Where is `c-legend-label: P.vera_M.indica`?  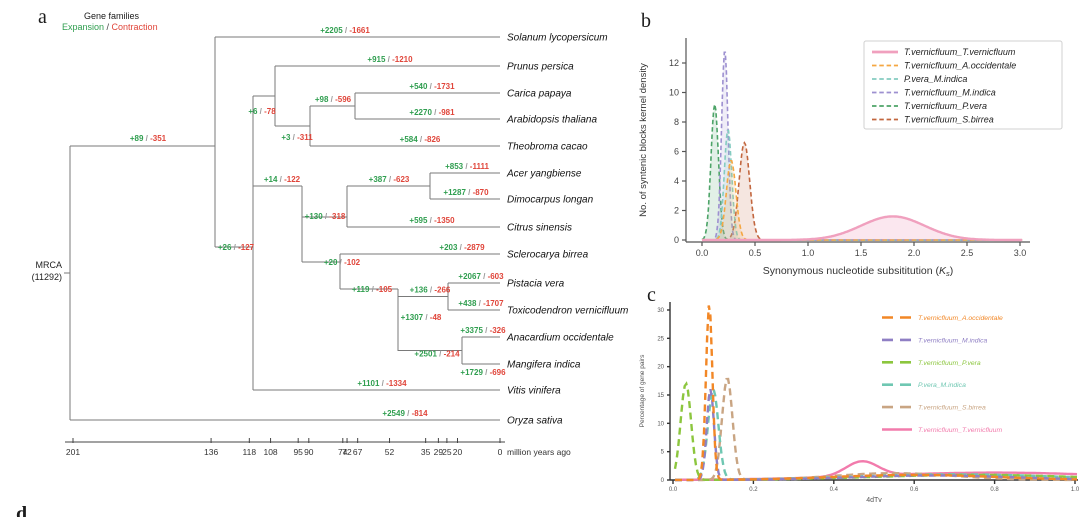
c-legend-label: P.vera_M.indica is located at coordinates (942, 385).